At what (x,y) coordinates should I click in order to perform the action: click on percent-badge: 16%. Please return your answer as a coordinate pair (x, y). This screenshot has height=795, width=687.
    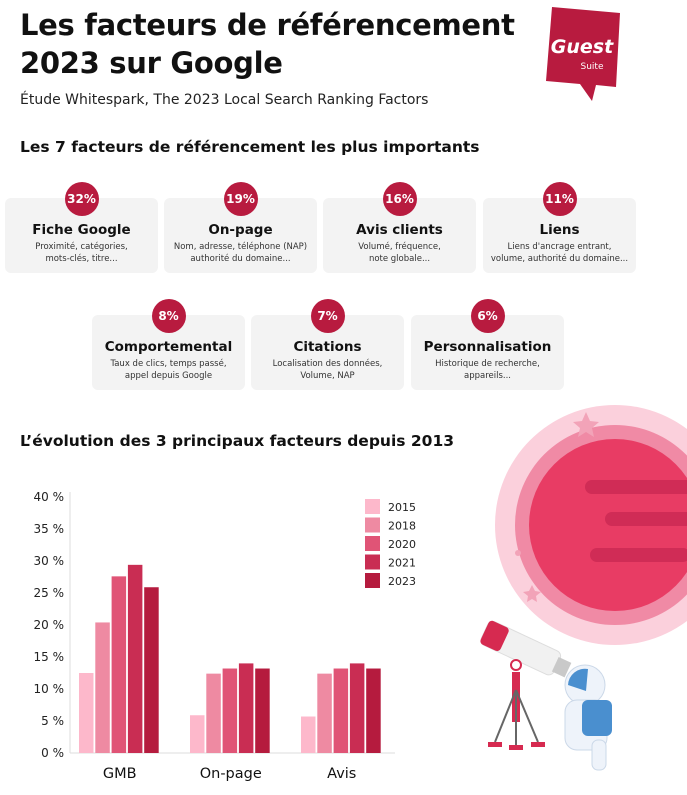
    Looking at the image, I should click on (399, 199).